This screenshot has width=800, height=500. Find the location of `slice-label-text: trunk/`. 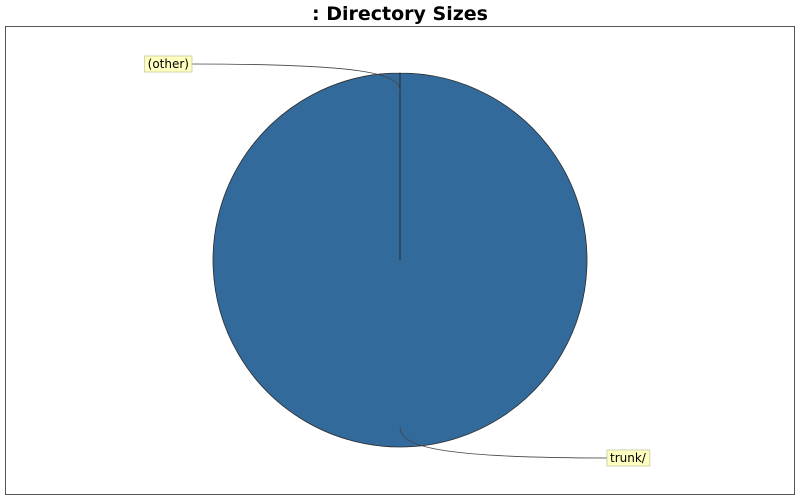

slice-label-text: trunk/ is located at coordinates (628, 458).